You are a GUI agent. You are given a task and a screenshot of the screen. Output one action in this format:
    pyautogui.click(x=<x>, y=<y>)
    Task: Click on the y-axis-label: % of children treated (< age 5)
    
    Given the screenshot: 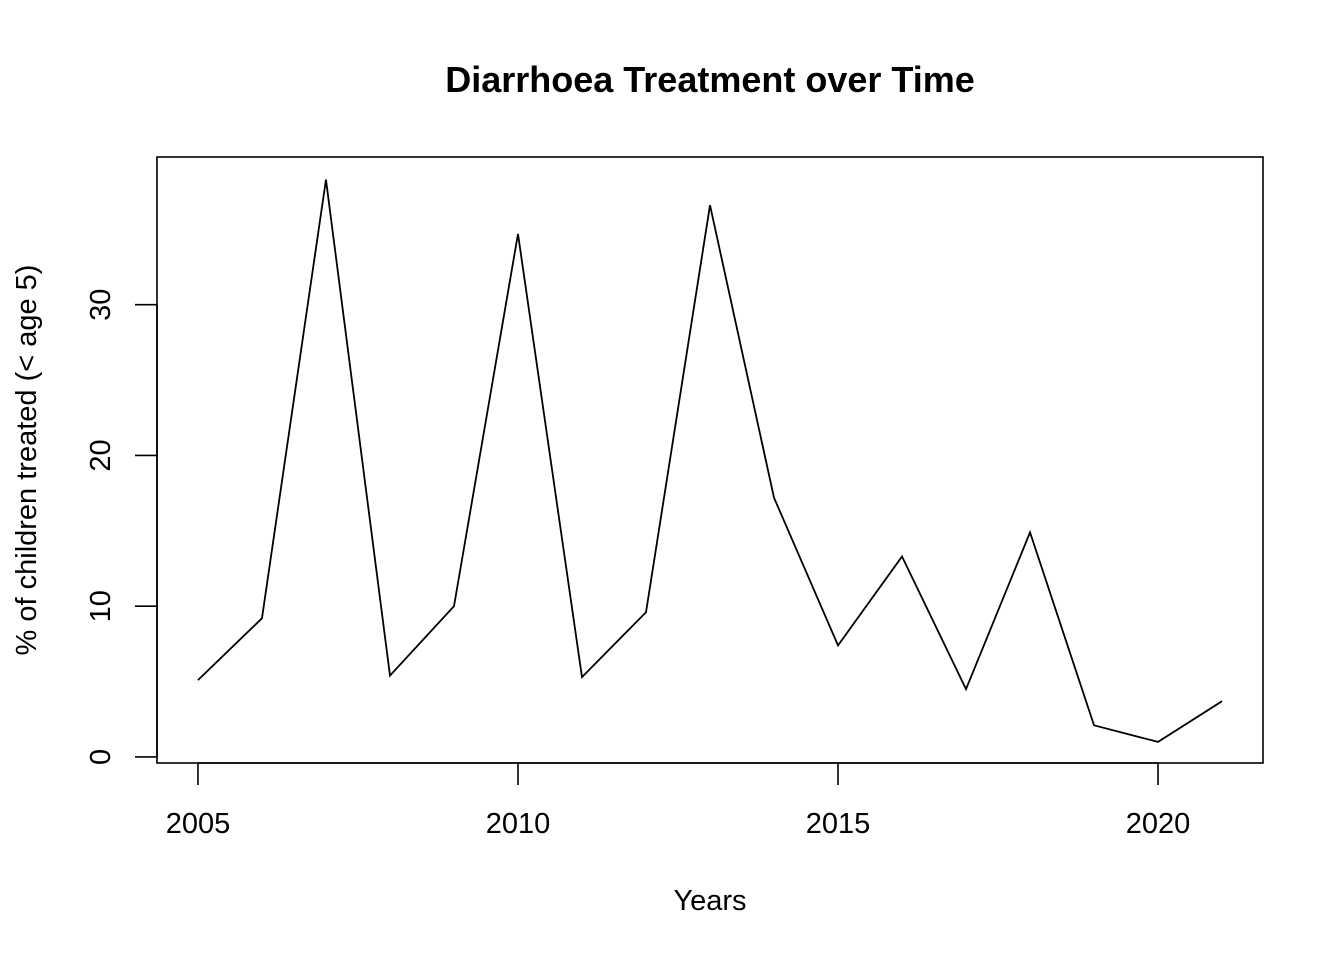 What is the action you would take?
    pyautogui.click(x=27, y=460)
    